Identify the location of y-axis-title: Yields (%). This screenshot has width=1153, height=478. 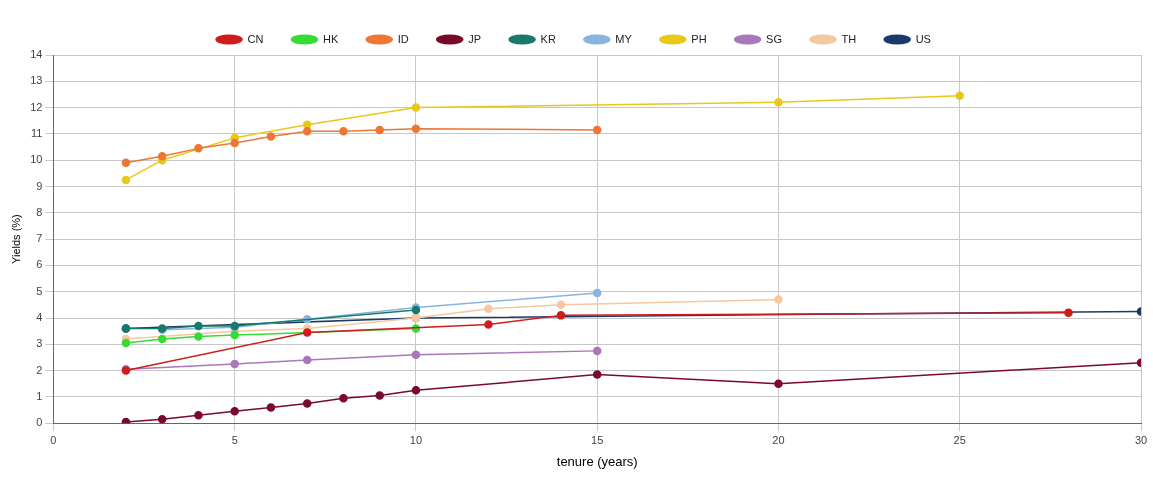
(15, 239).